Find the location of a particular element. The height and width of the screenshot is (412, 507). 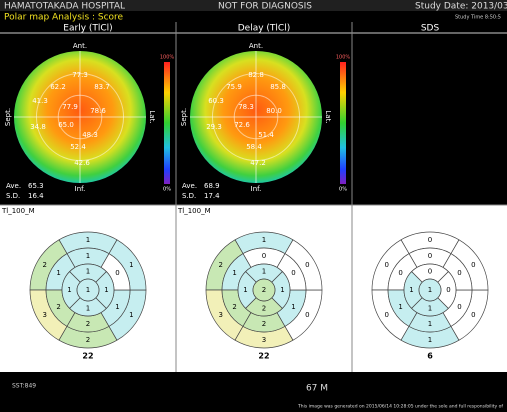

polar-value: 42.6 is located at coordinates (82, 163).